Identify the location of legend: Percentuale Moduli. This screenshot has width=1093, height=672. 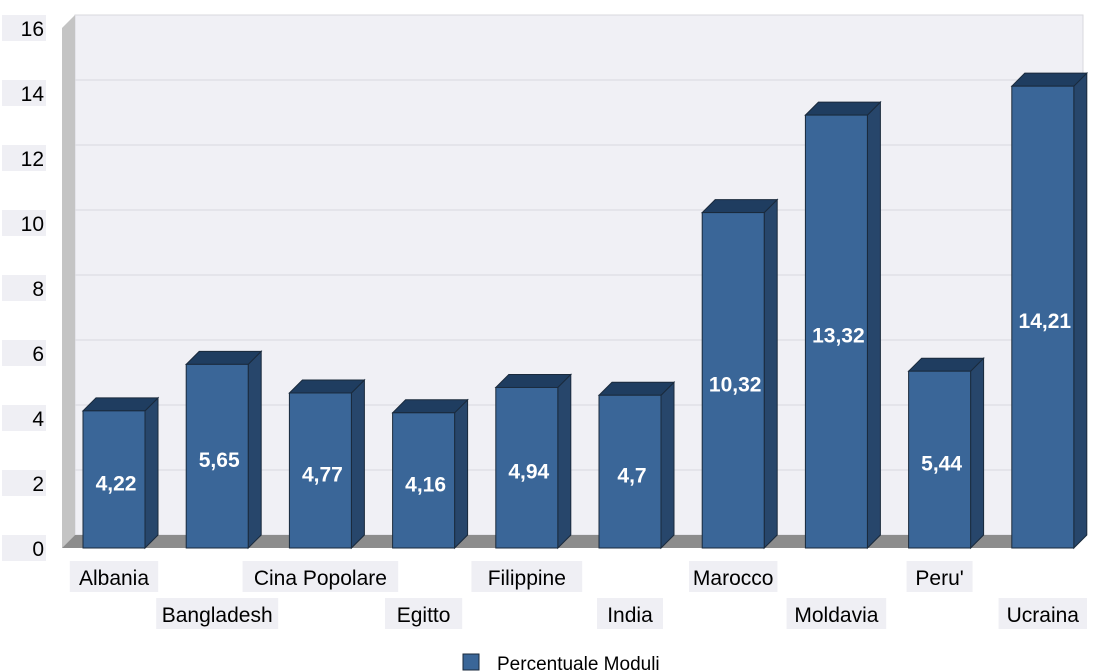
(561, 663).